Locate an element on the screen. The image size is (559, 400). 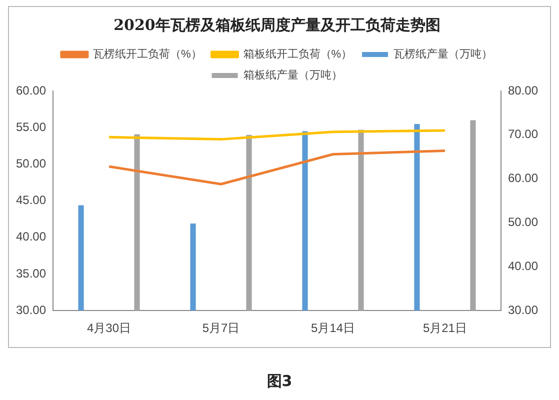
y2-tick-label: 40.00 is located at coordinates (523, 265).